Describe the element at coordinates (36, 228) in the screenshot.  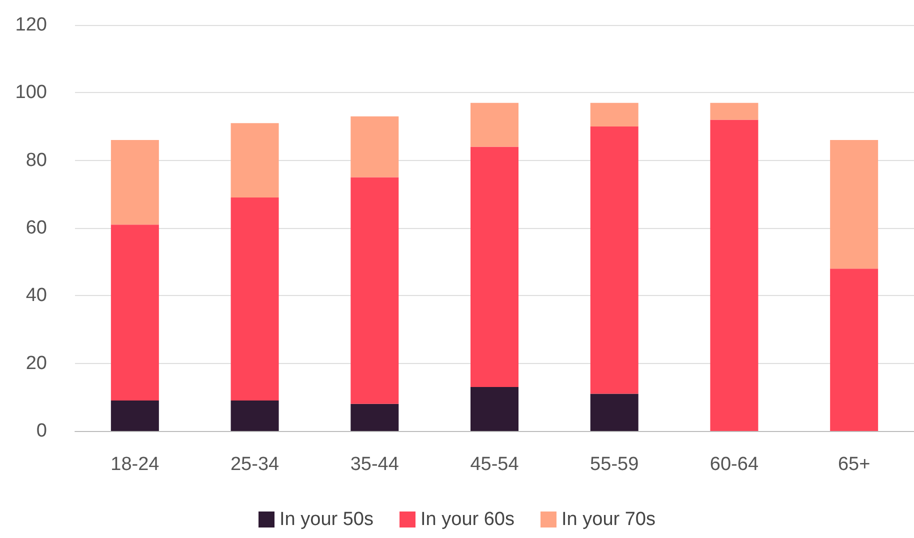
I see `y-tick-label: 60` at that location.